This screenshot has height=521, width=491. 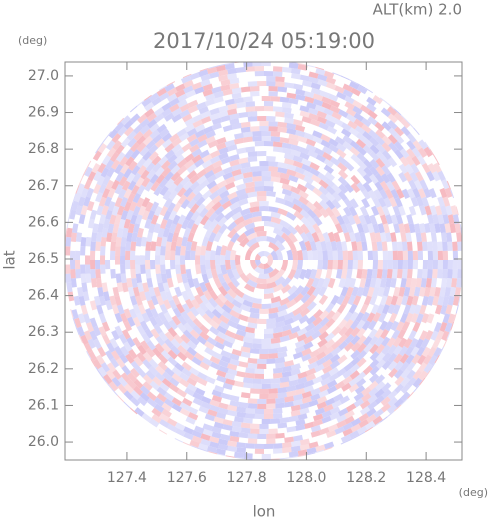 I want to click on y-tick-label: 26.7, so click(x=43, y=186).